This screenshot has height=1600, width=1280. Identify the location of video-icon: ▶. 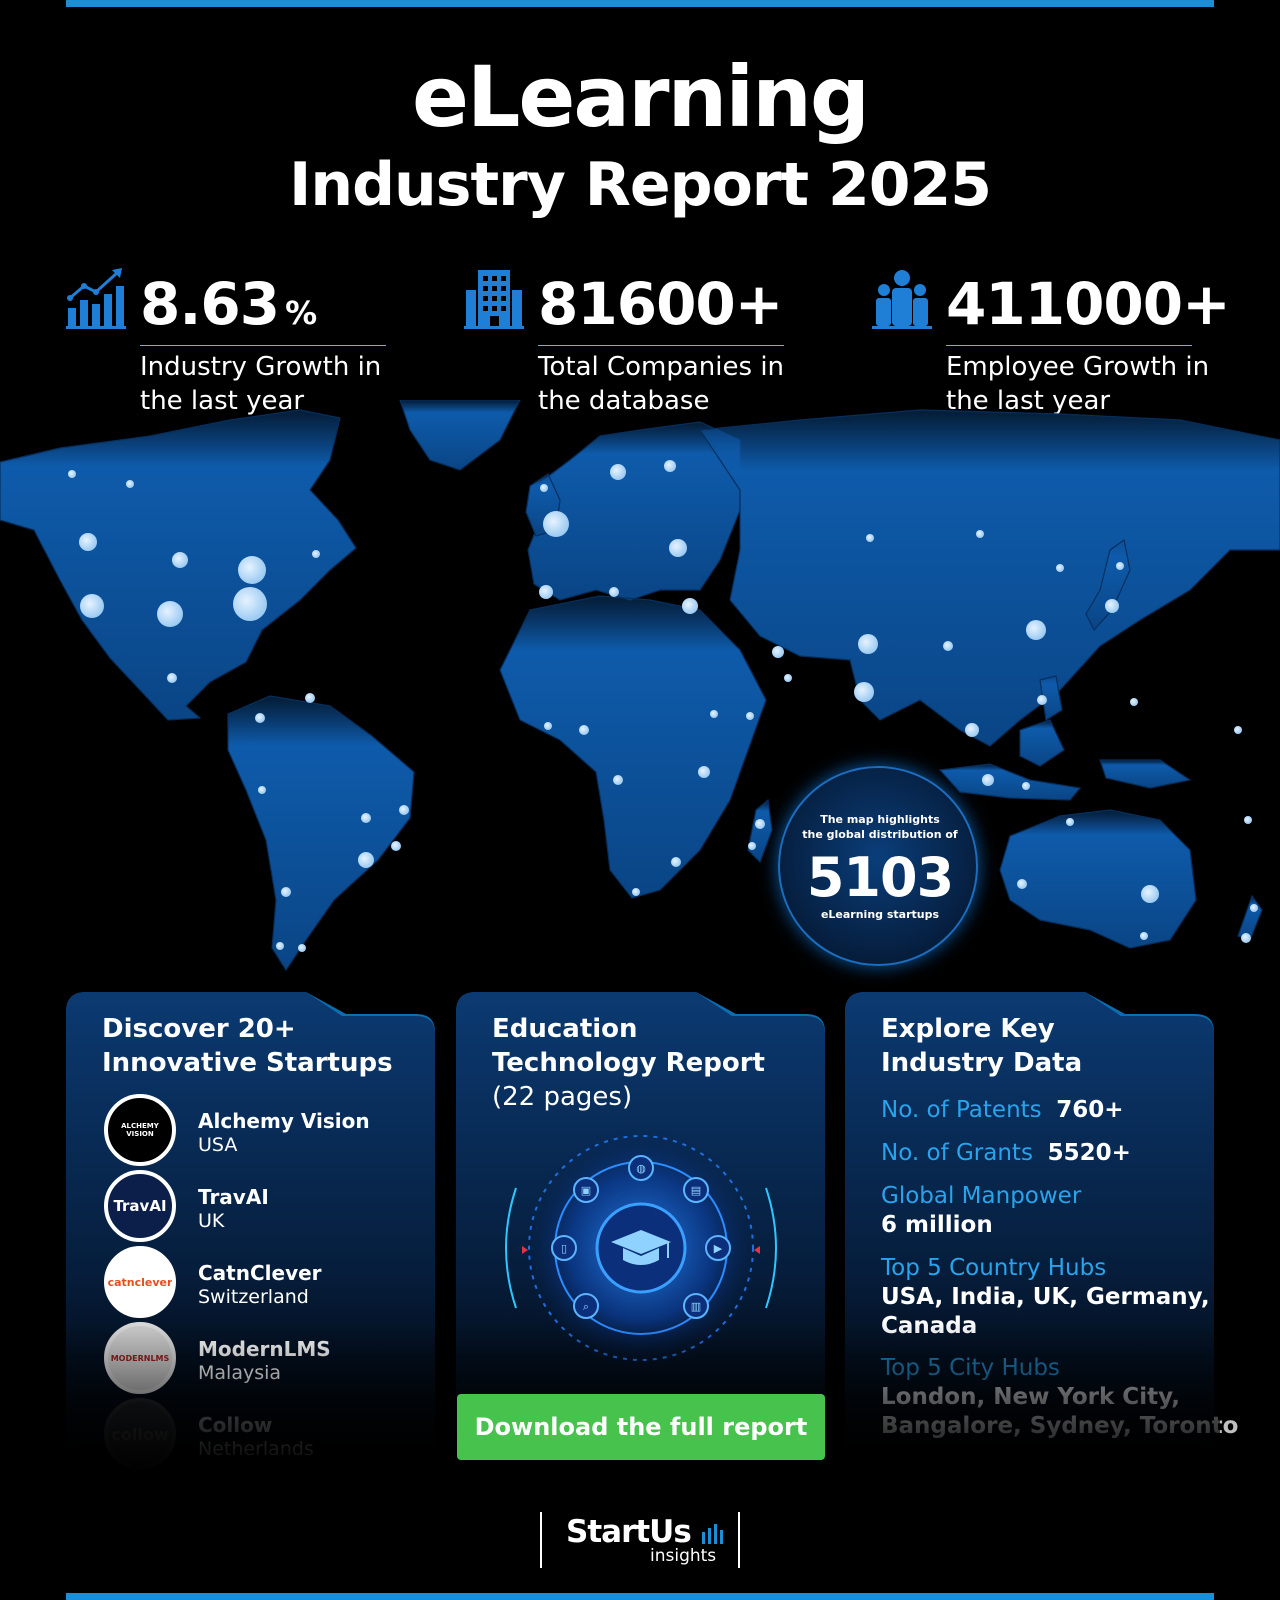
(718, 1248).